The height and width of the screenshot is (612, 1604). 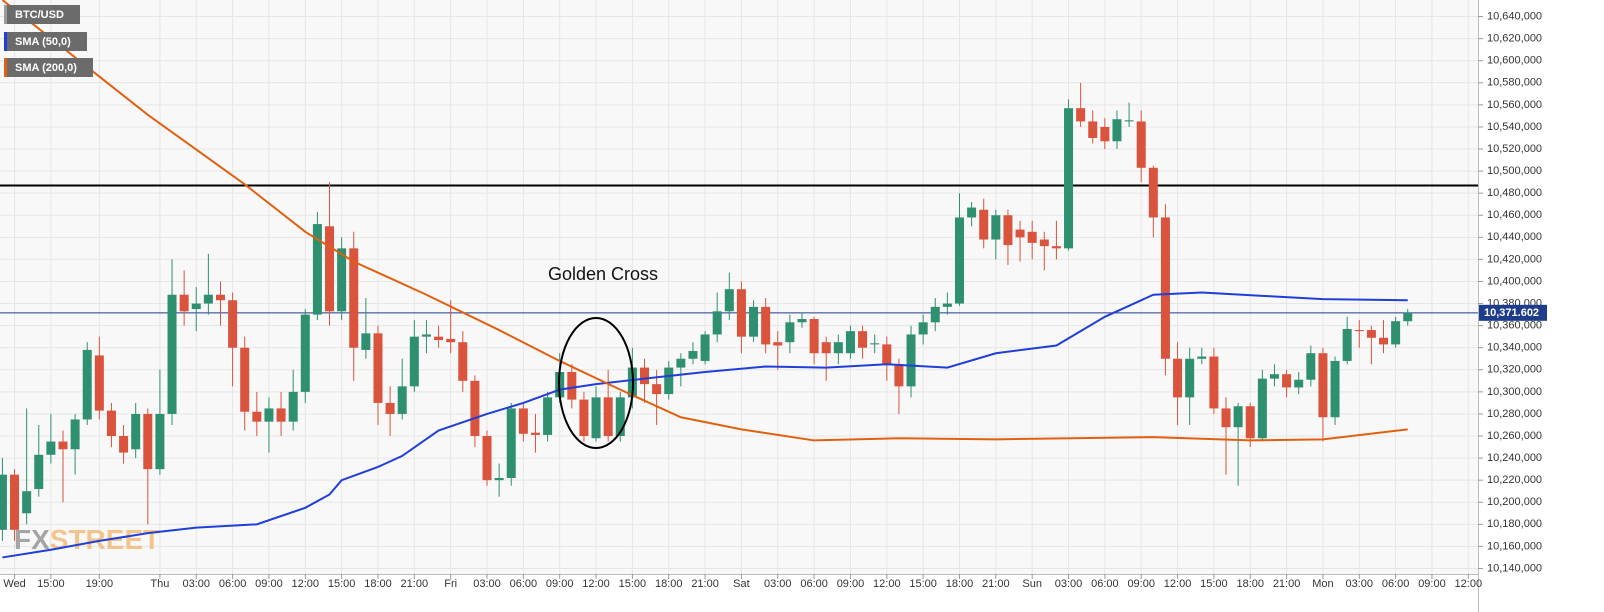 I want to click on y-tick-label: 10,640,000, so click(x=1514, y=16).